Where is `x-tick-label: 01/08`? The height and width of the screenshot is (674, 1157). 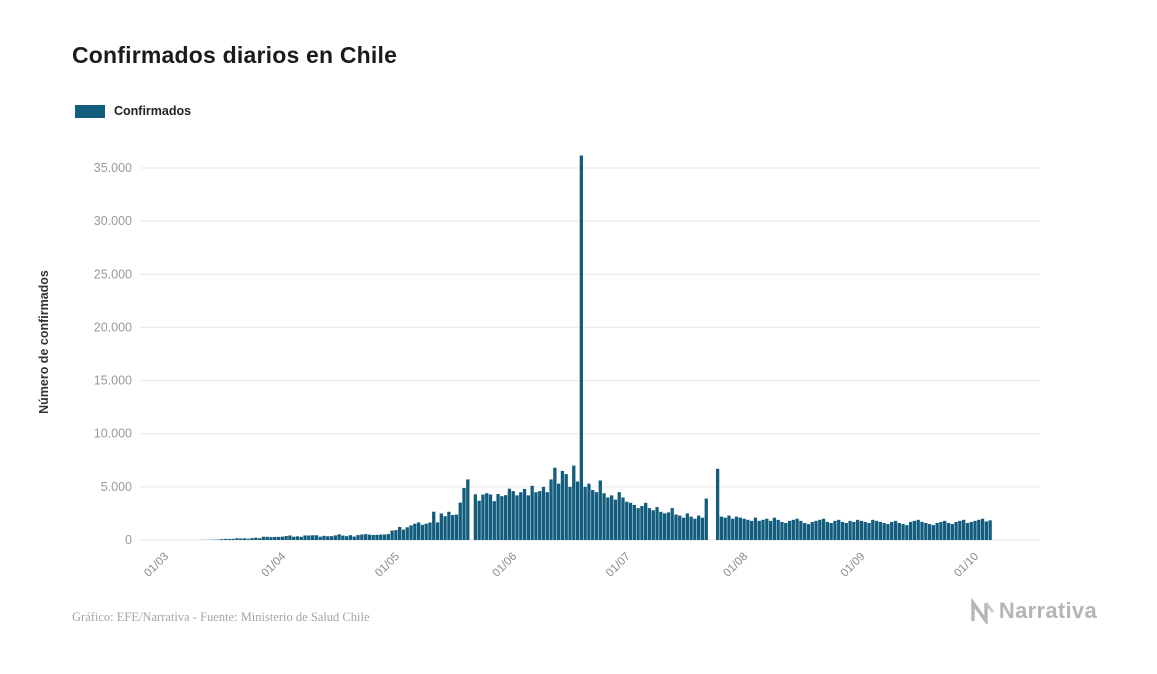 x-tick-label: 01/08 is located at coordinates (735, 565).